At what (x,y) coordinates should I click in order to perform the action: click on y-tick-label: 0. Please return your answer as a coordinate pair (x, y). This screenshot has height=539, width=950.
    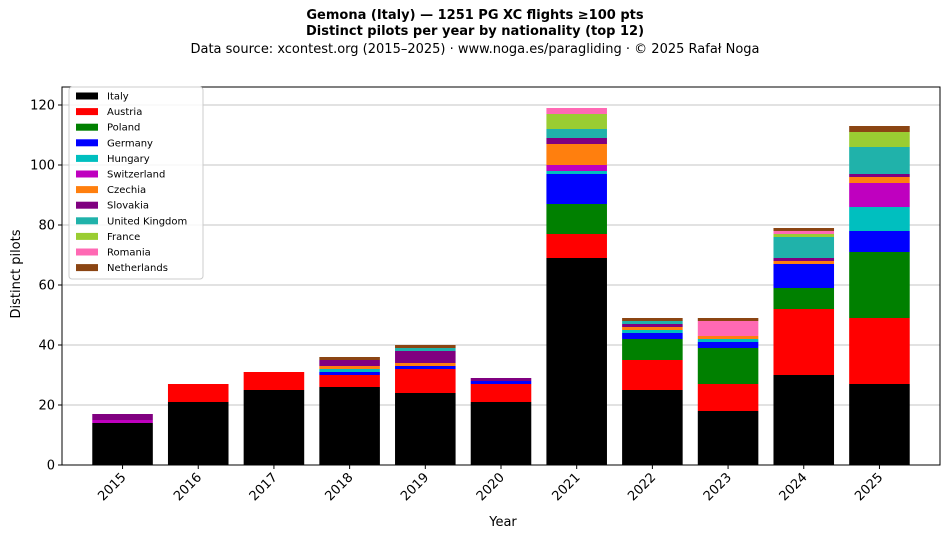
    Looking at the image, I should click on (51, 466).